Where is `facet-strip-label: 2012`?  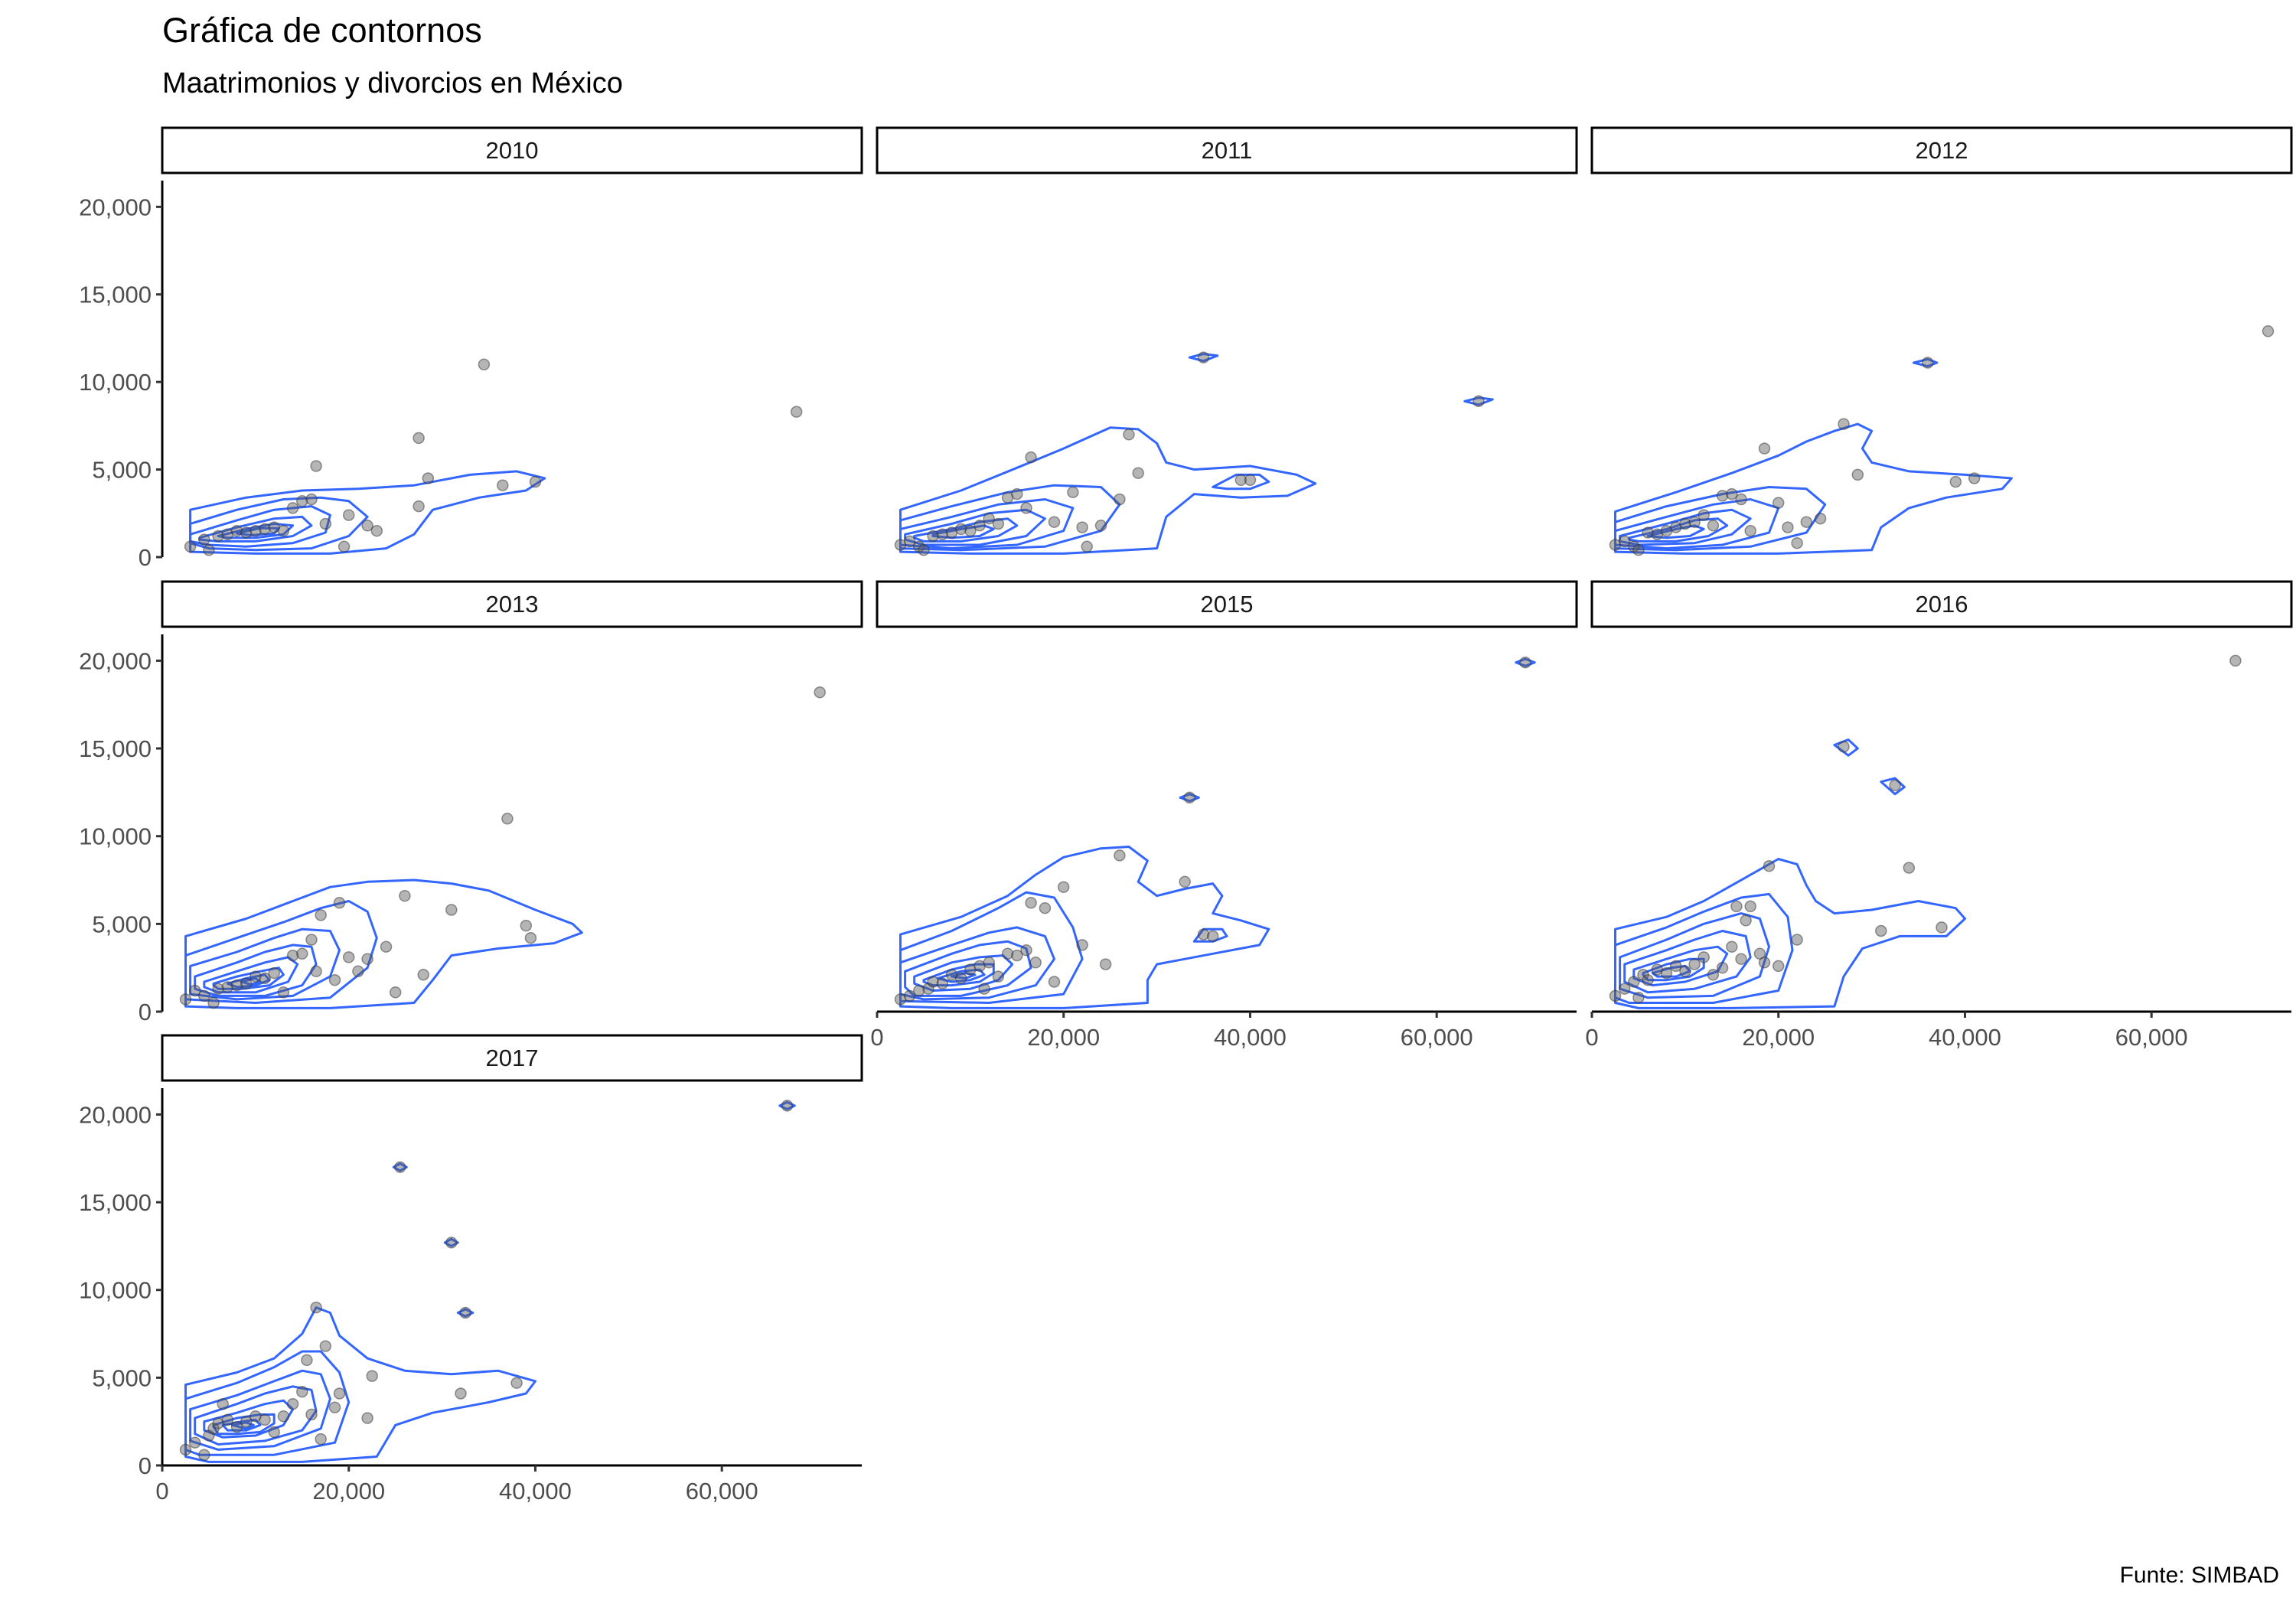 facet-strip-label: 2012 is located at coordinates (1942, 150).